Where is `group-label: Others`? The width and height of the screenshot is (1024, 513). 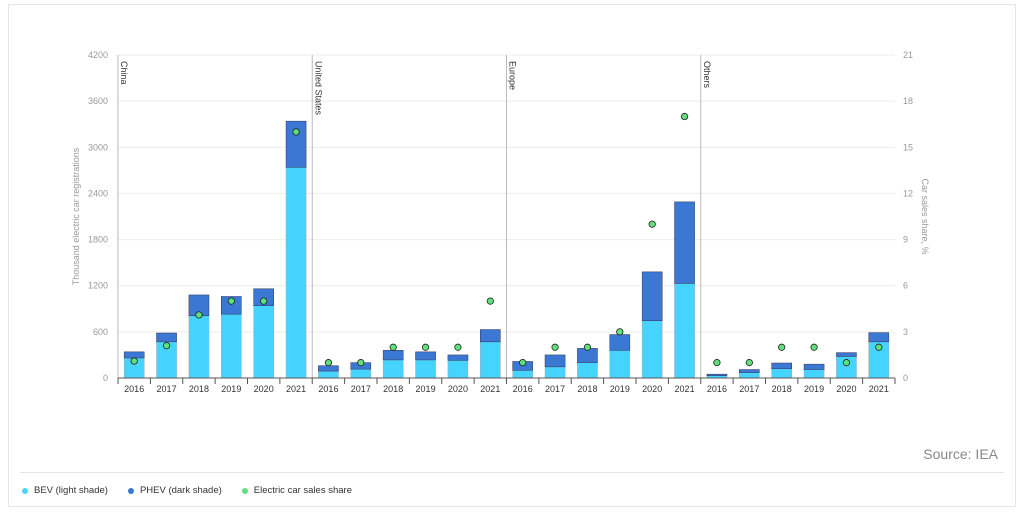 group-label: Others is located at coordinates (707, 75).